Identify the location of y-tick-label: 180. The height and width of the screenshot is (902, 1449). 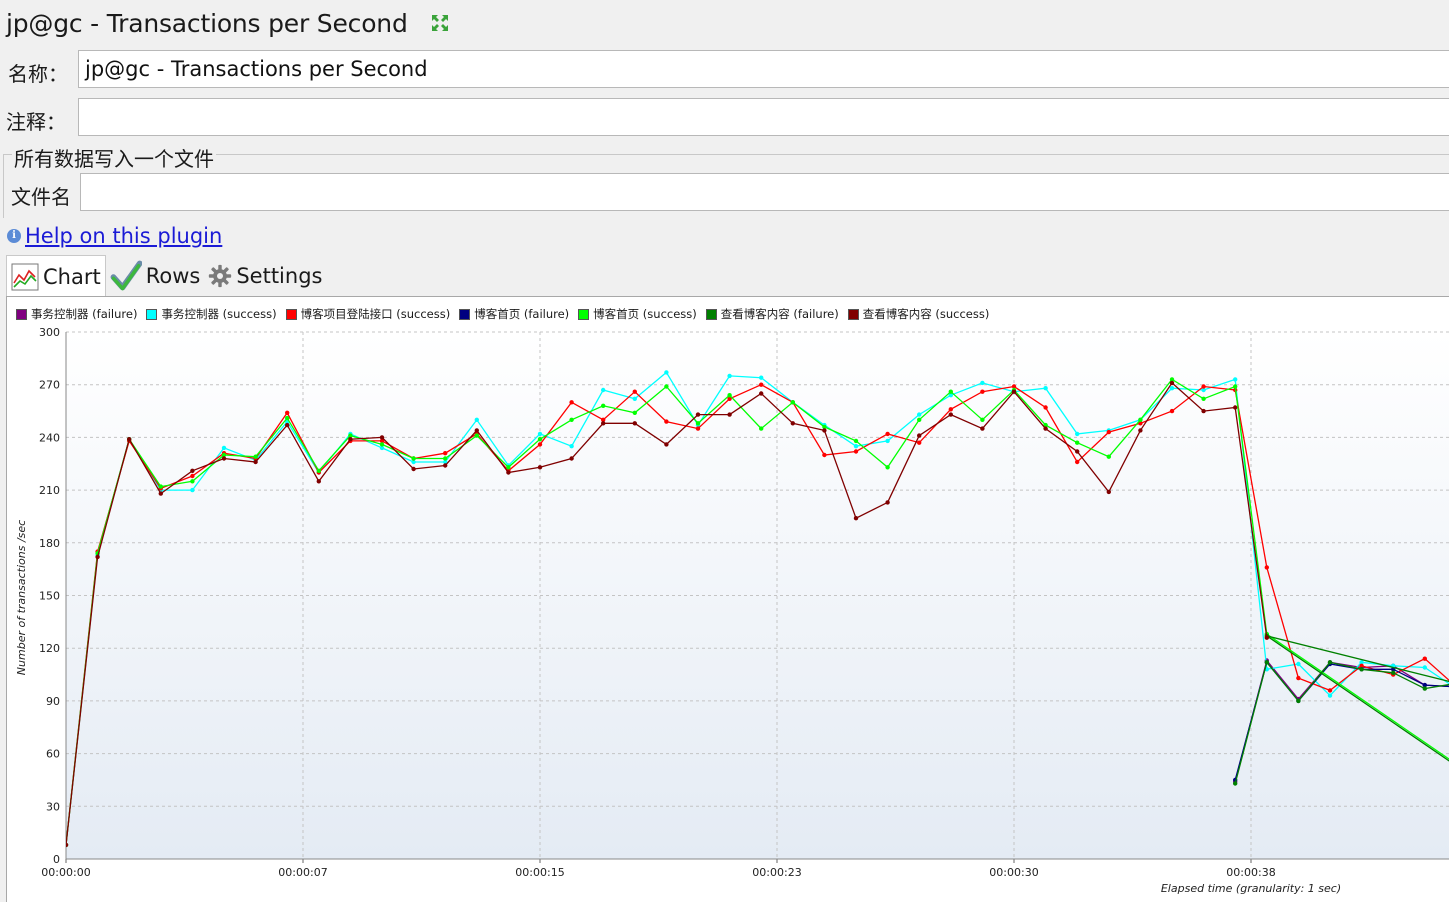
(49, 543).